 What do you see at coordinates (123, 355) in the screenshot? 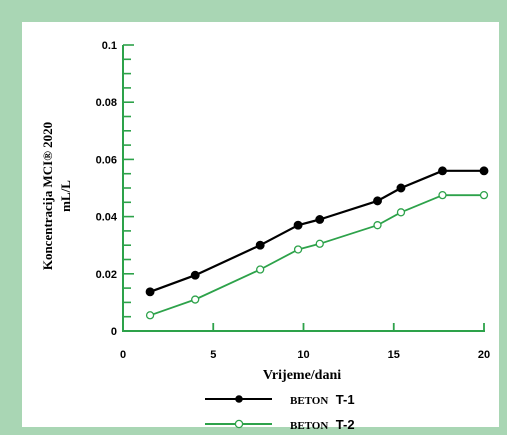
I see `x-tick-label: 0` at bounding box center [123, 355].